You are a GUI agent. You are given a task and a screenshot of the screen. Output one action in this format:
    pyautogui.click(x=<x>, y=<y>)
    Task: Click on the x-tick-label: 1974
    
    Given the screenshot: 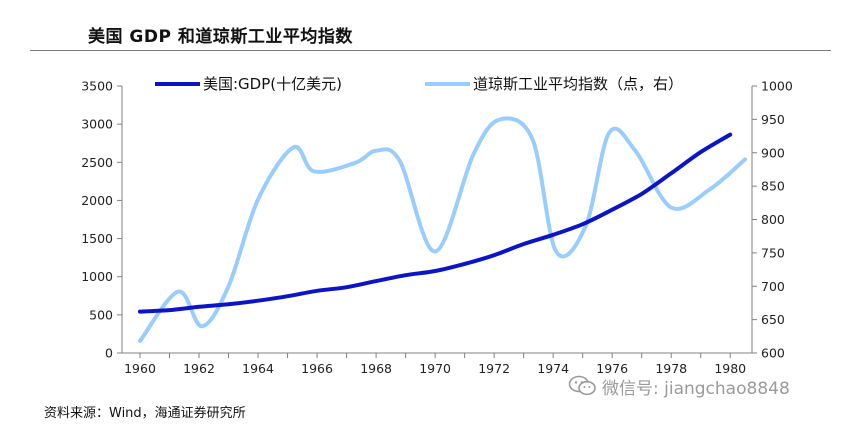 What is the action you would take?
    pyautogui.click(x=553, y=368)
    